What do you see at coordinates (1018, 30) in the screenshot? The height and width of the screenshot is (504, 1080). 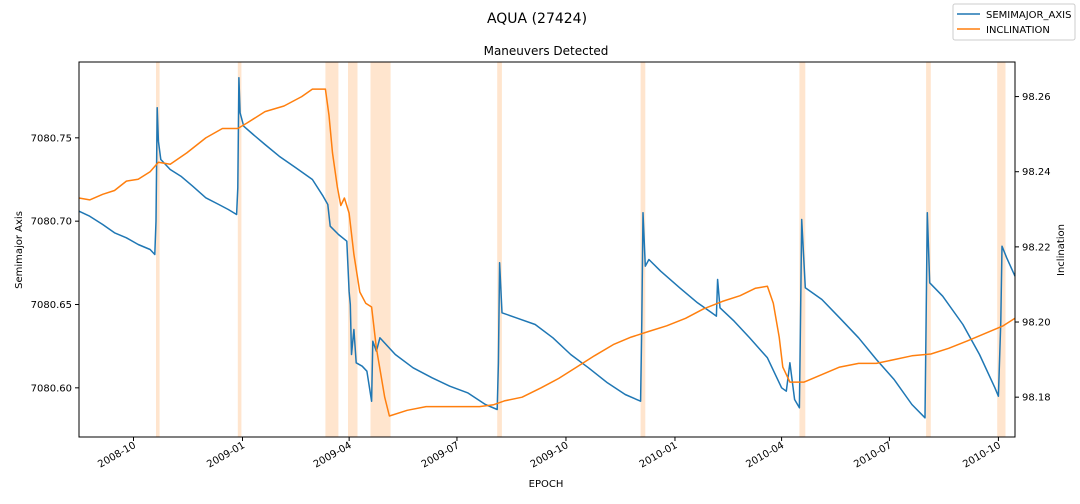 I see `legend-label-inclination: INCLINATION` at bounding box center [1018, 30].